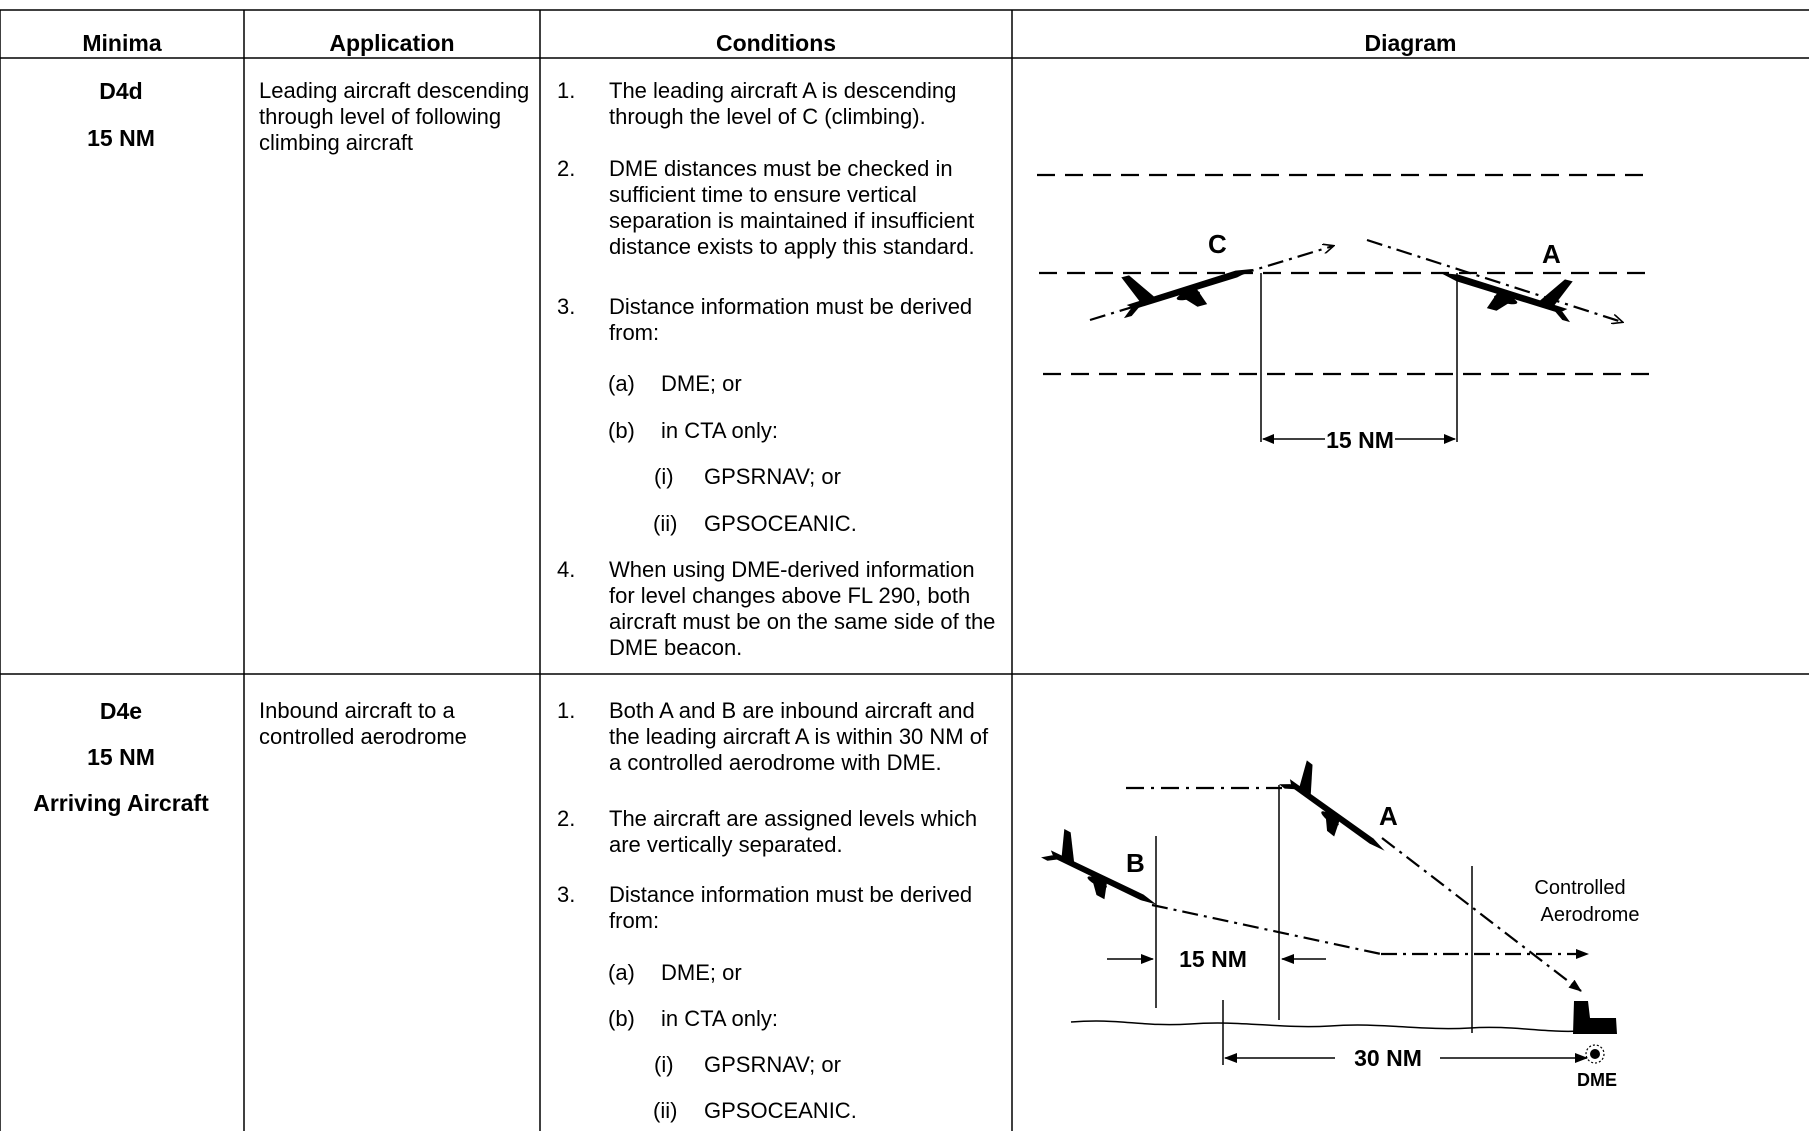 Image resolution: width=1809 pixels, height=1131 pixels. Describe the element at coordinates (1410, 43) in the screenshot. I see `header-diagram: Diagram` at that location.